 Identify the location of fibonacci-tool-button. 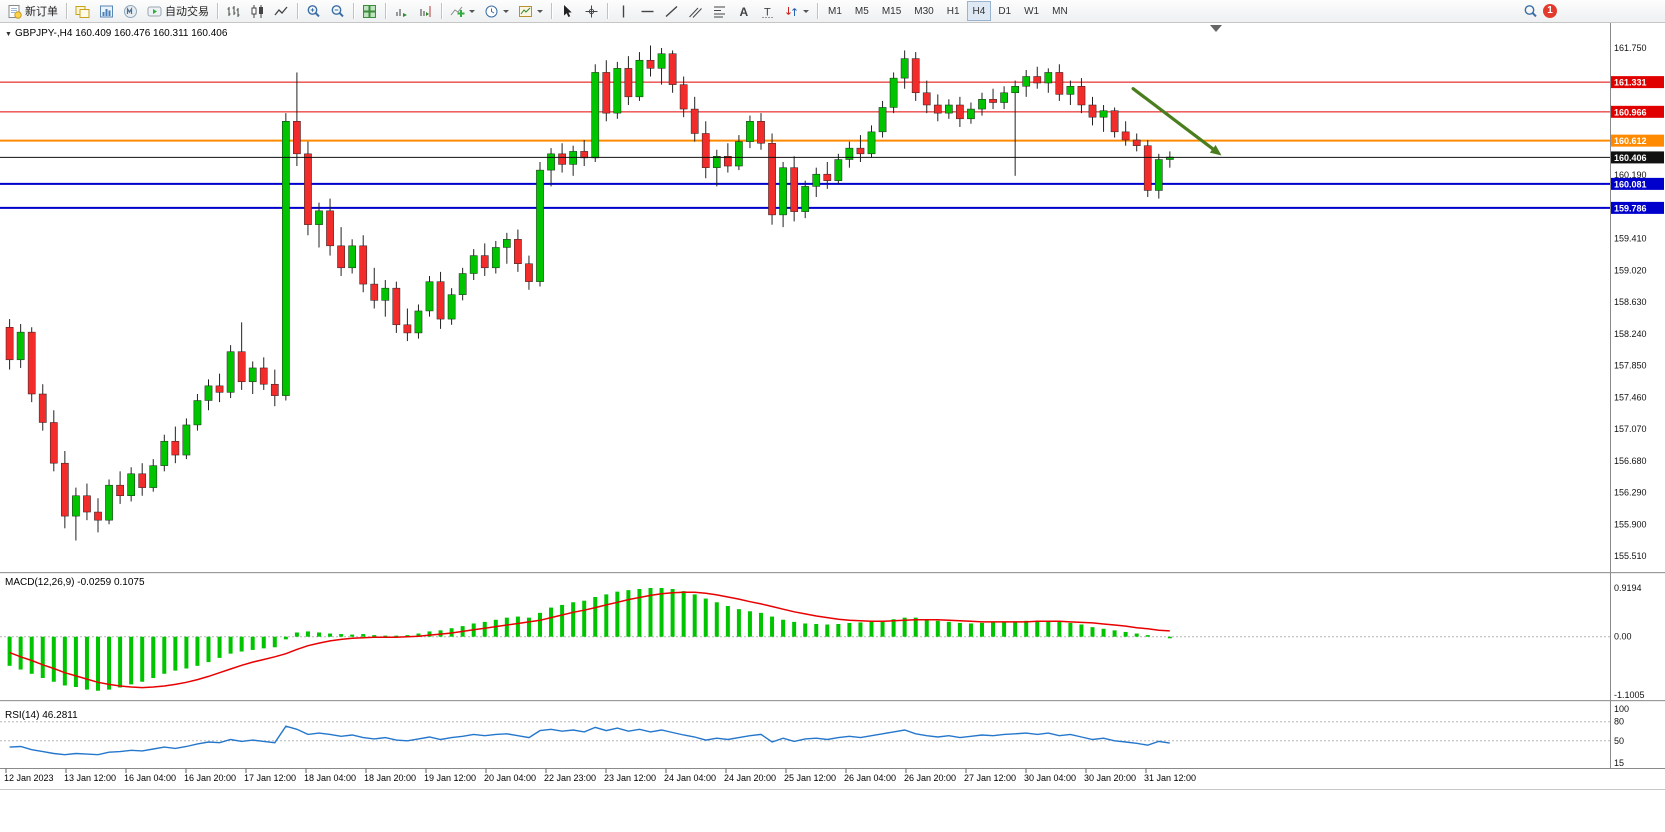
(719, 11).